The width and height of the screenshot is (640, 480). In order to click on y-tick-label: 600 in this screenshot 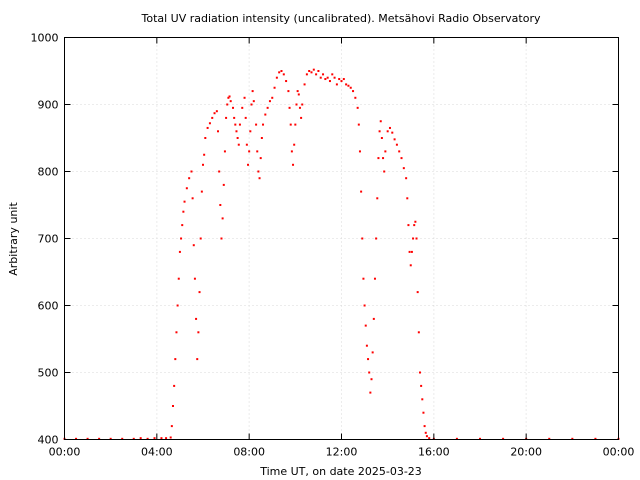, I will do `click(48, 306)`.